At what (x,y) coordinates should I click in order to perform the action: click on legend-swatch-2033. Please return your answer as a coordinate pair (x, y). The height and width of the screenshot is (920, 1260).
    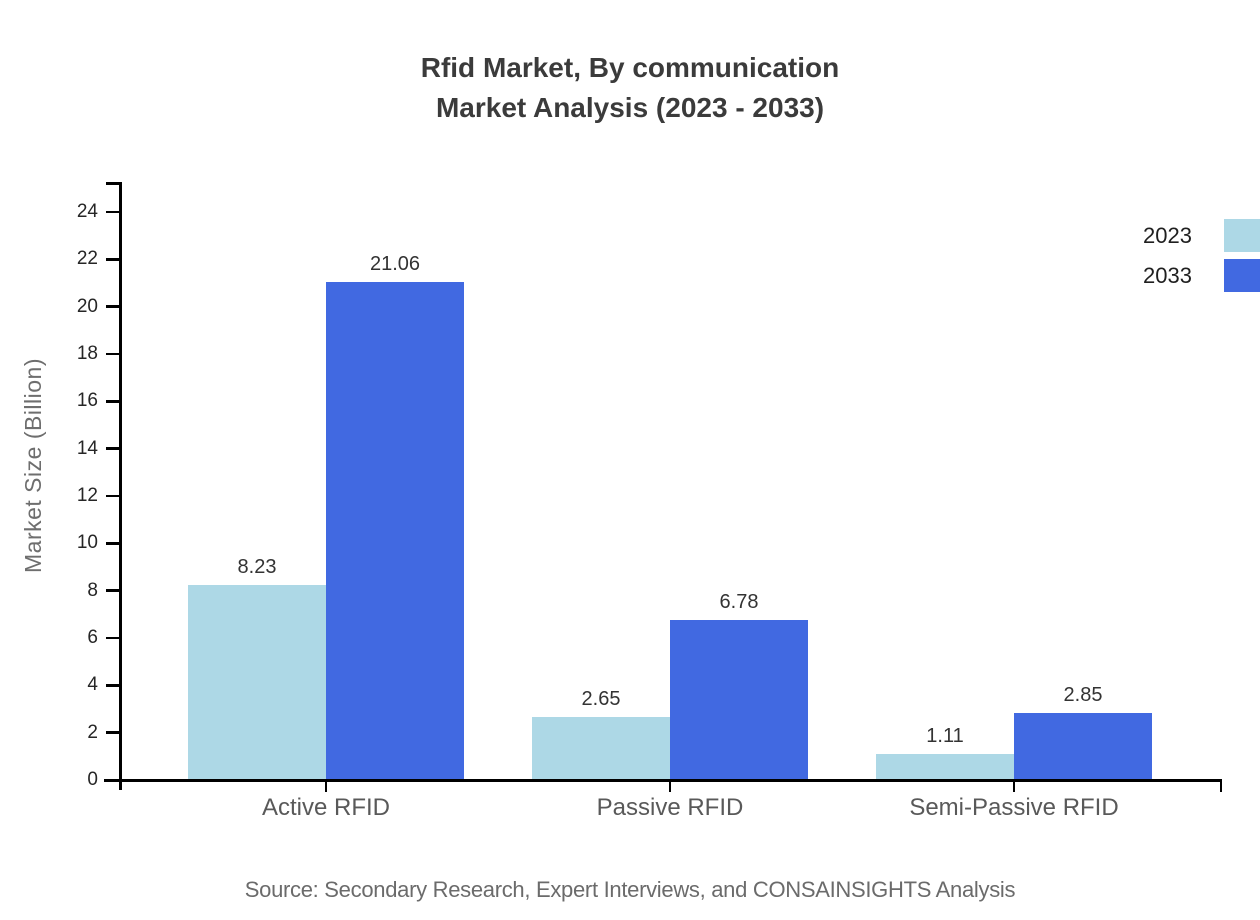
    Looking at the image, I should click on (1242, 275).